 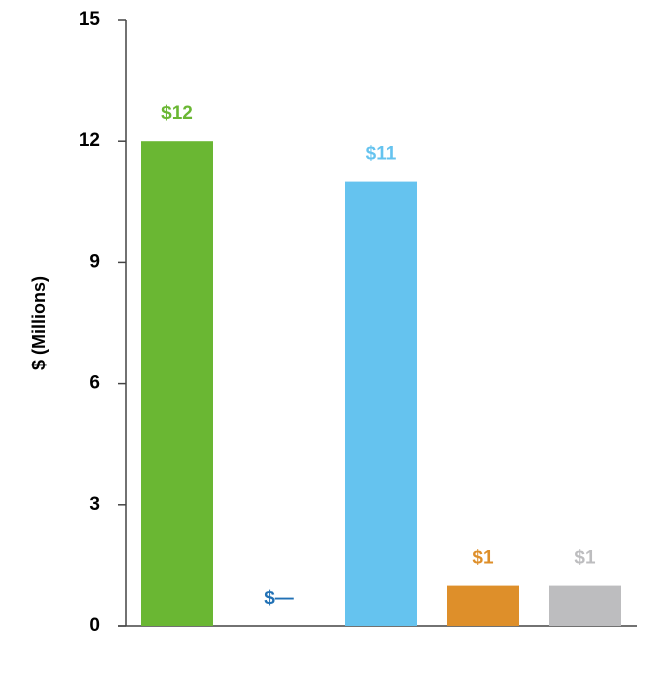 I want to click on y-tick-label: 6, so click(x=94, y=383).